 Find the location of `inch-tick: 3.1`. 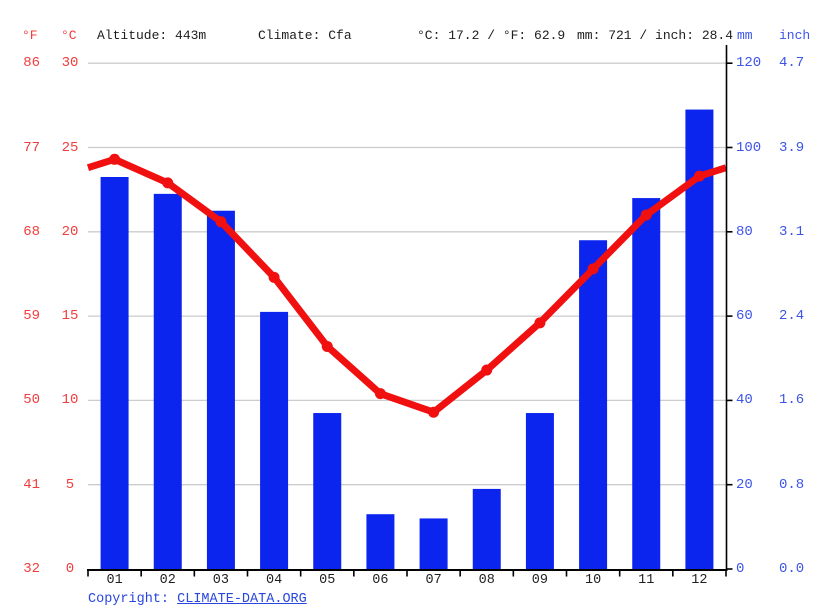

inch-tick: 3.1 is located at coordinates (792, 231).